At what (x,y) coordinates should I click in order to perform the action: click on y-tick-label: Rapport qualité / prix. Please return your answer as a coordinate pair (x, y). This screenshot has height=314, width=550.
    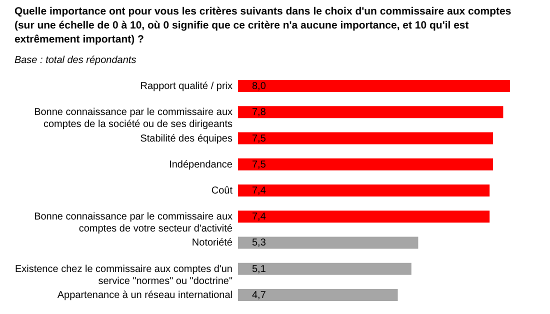
    Looking at the image, I should click on (186, 86).